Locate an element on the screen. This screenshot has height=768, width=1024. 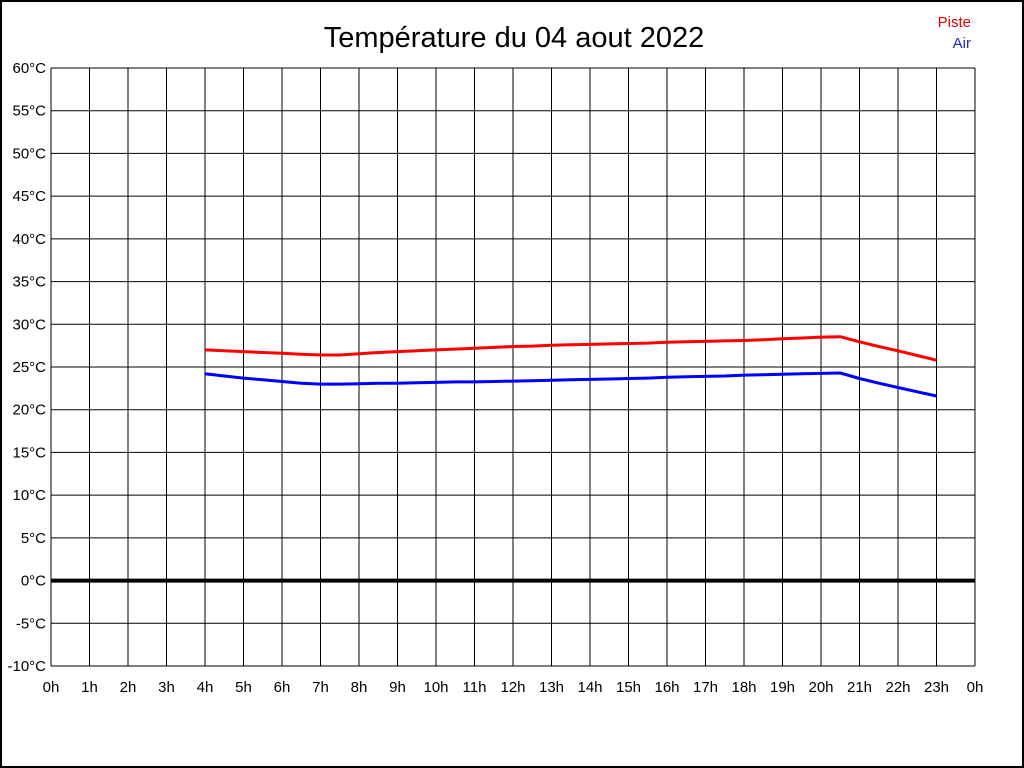
x-tick-label: 3h is located at coordinates (166, 687).